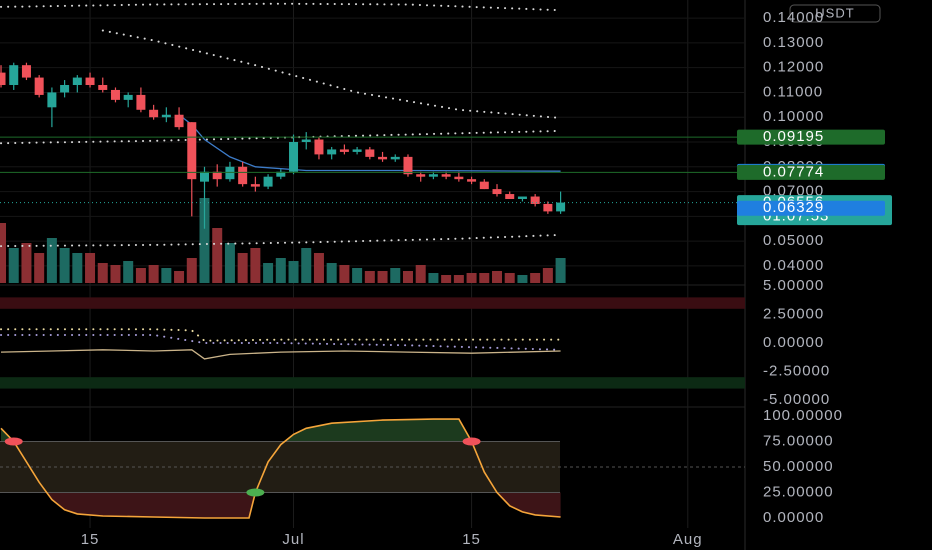 The image size is (932, 550). Describe the element at coordinates (793, 207) in the screenshot. I see `price-label: 0.06329` at that location.